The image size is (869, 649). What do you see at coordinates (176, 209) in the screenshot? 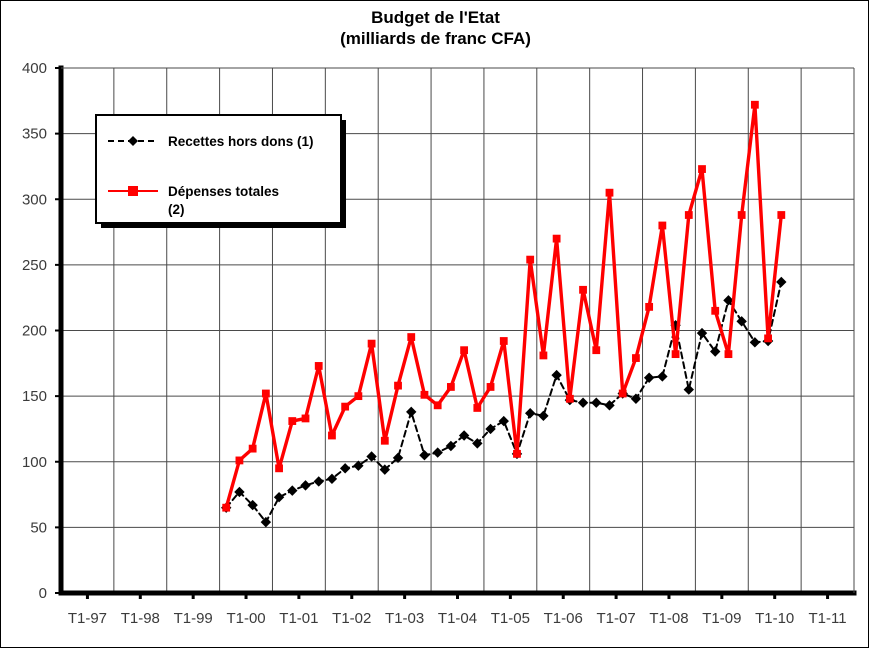
I see `legend-label-2-line2: (2)` at bounding box center [176, 209].